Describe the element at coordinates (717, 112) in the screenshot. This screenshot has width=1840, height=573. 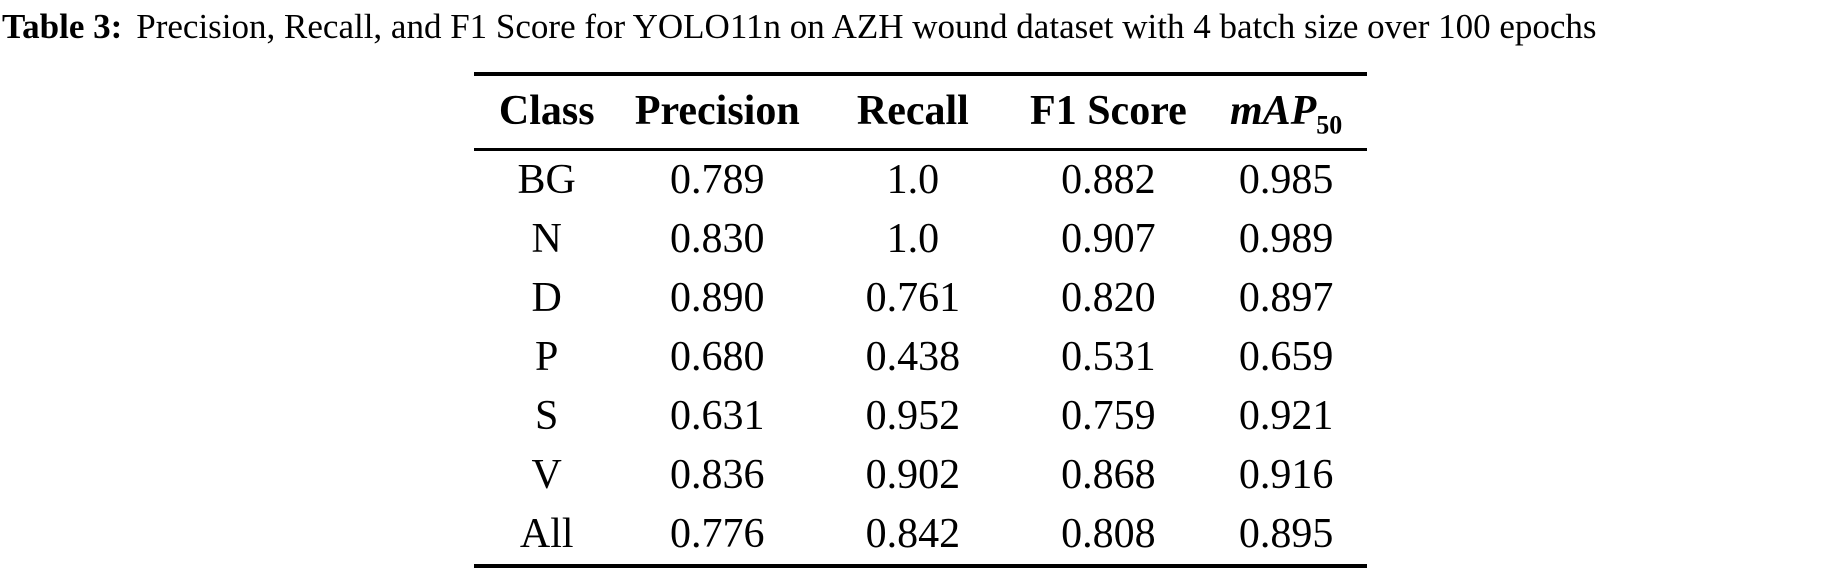
I see `column-header-precision: Precision` at that location.